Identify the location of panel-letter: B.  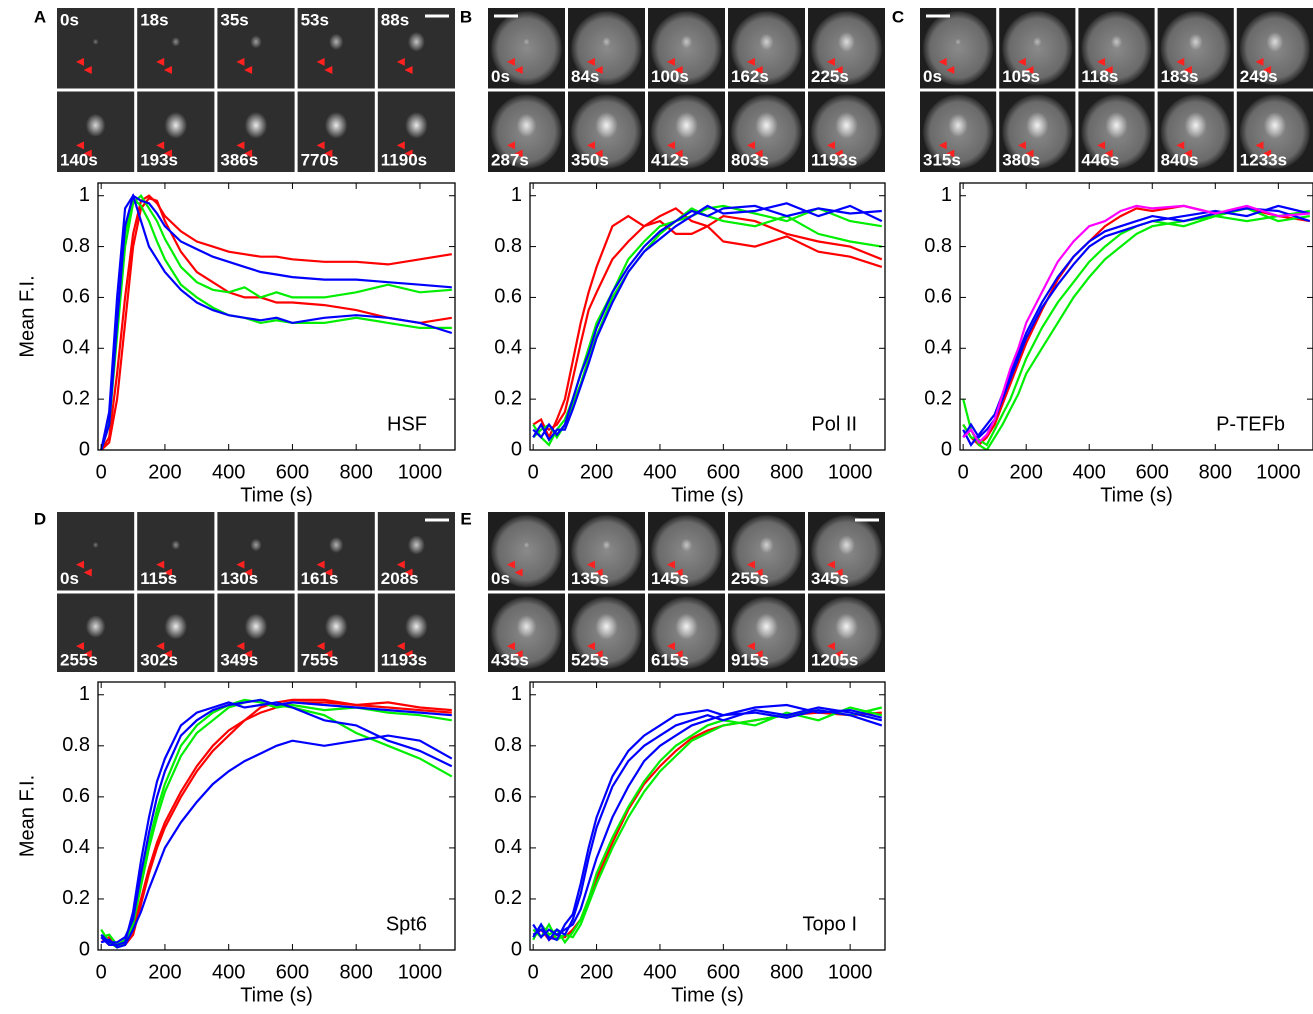
(466, 16).